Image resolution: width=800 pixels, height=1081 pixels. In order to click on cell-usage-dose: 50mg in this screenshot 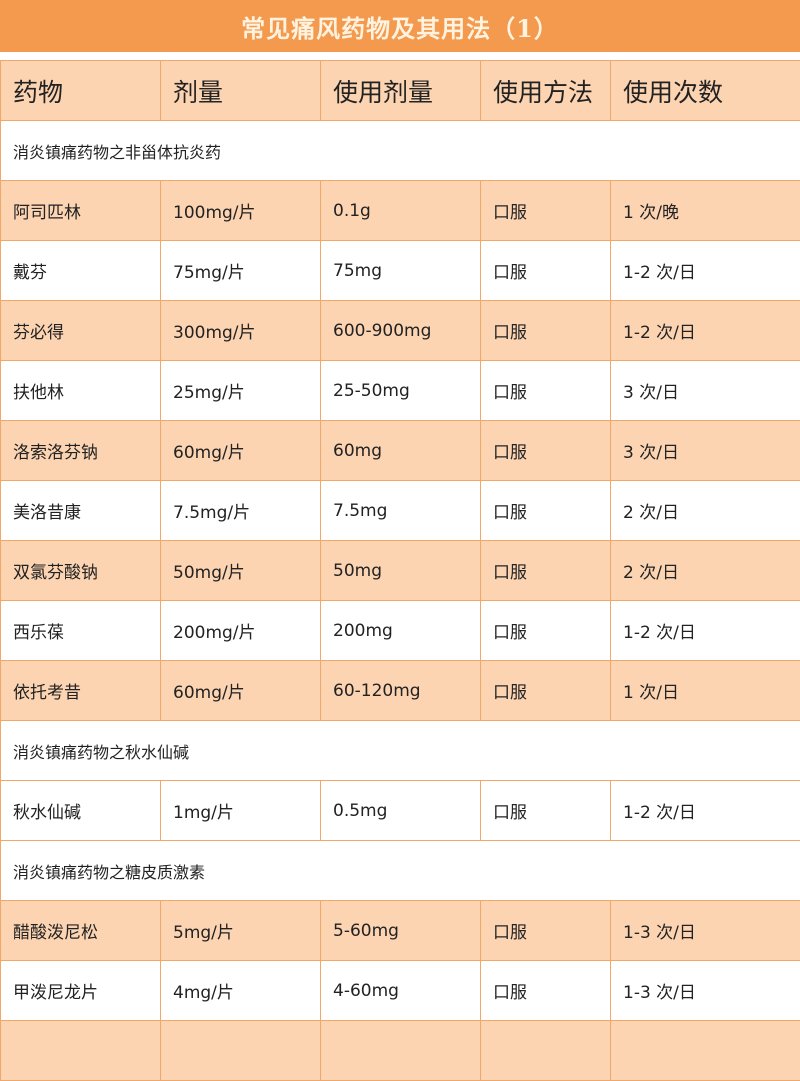, I will do `click(401, 571)`.